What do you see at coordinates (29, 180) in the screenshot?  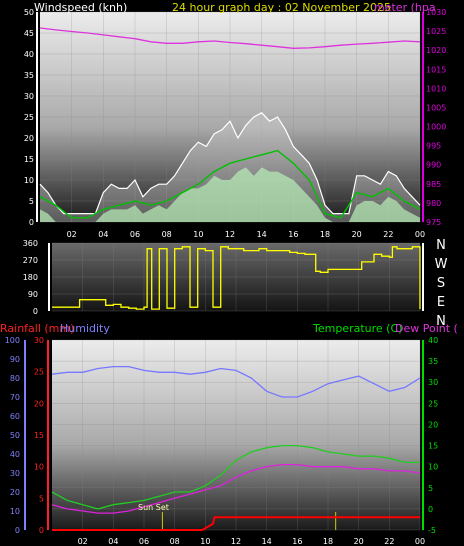 I see `wind-tick-label: 10` at bounding box center [29, 180].